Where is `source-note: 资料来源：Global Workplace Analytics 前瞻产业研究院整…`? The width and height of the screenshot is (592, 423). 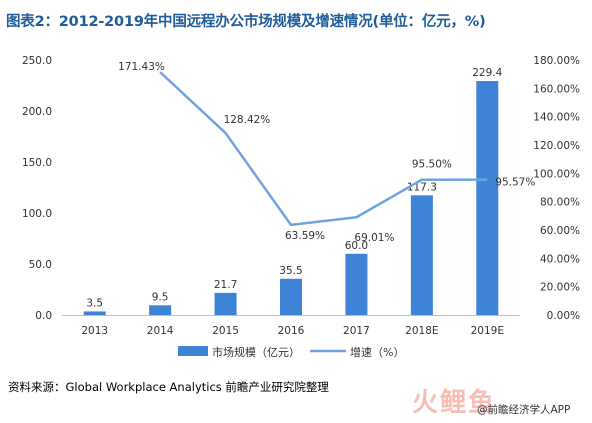
source-note: 资料来源：Global Workplace Analytics 前瞻产业研究院整… is located at coordinates (168, 387).